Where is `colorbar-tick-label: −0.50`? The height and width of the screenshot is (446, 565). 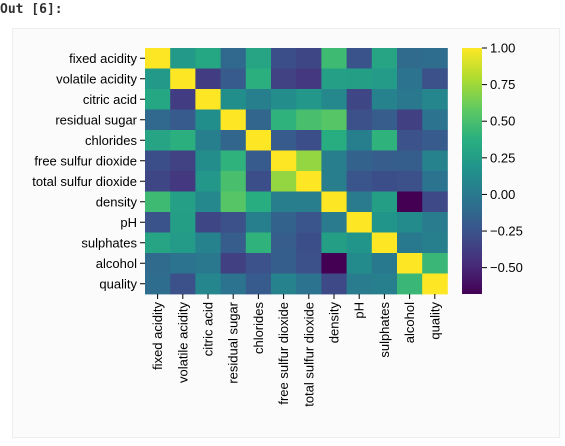
colorbar-tick-label: −0.50 is located at coordinates (506, 267).